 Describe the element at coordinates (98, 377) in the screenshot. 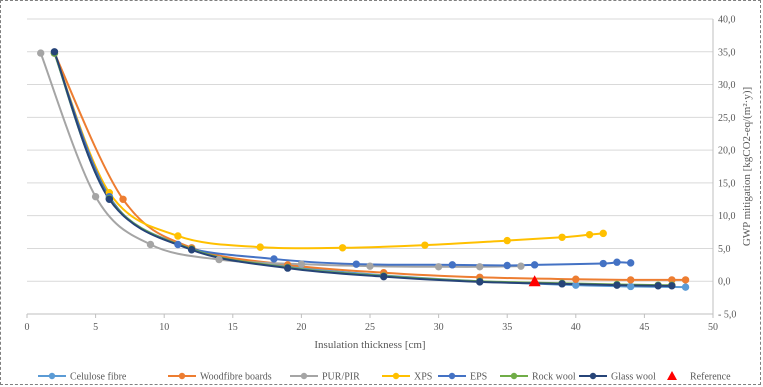

I see `legend-label-celulose-fibre: Celulose fibre` at that location.